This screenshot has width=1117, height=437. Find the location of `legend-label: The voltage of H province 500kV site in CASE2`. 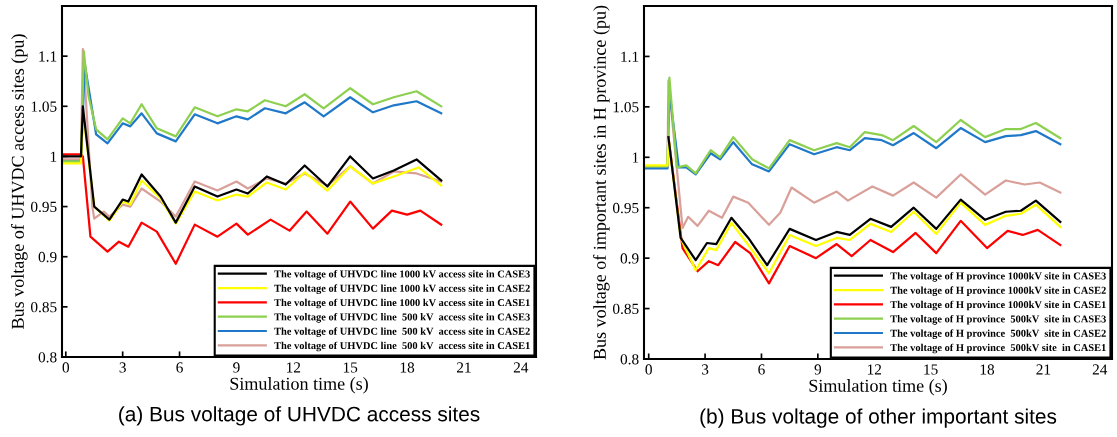

legend-label: The voltage of H province 500kV site in CASE2 is located at coordinates (998, 334).